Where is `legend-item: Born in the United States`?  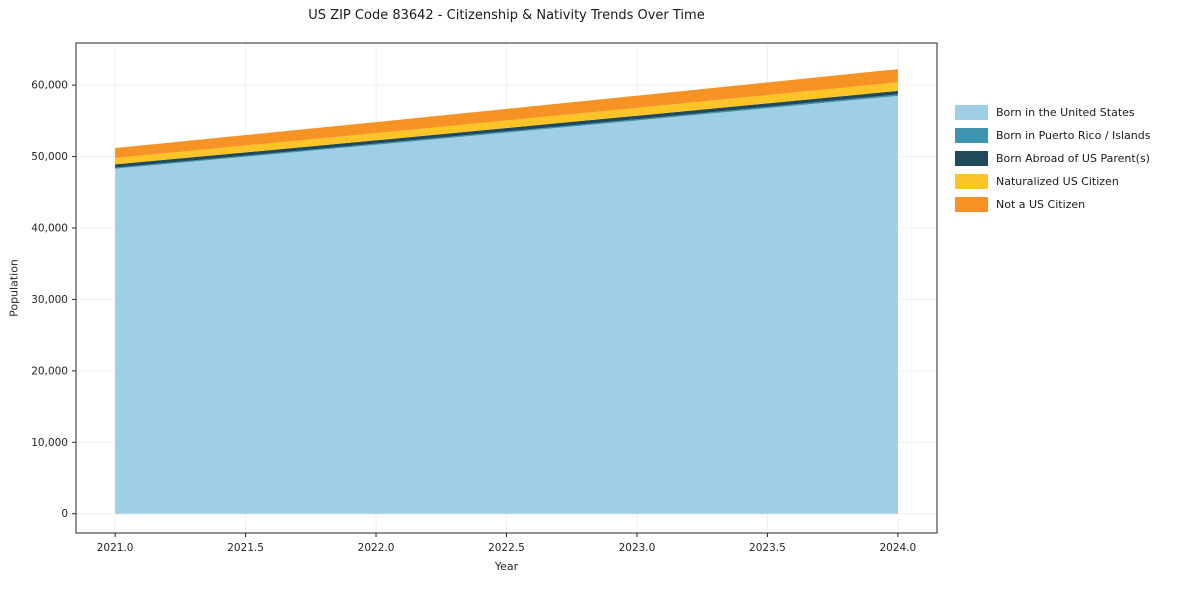
legend-item: Born in the United States is located at coordinates (1052, 112).